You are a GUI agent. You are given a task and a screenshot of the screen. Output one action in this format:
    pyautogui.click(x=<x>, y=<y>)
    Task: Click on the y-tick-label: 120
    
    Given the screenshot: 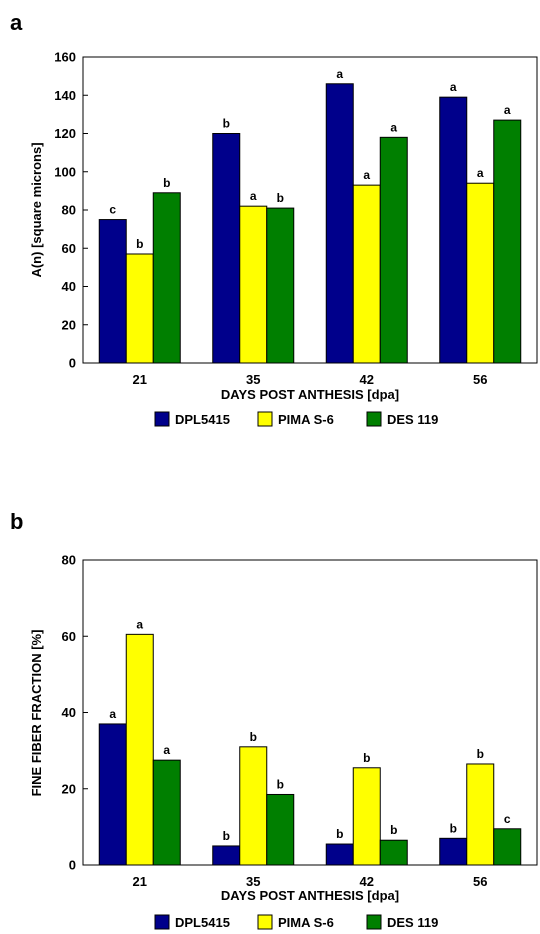 What is the action you would take?
    pyautogui.click(x=65, y=133)
    